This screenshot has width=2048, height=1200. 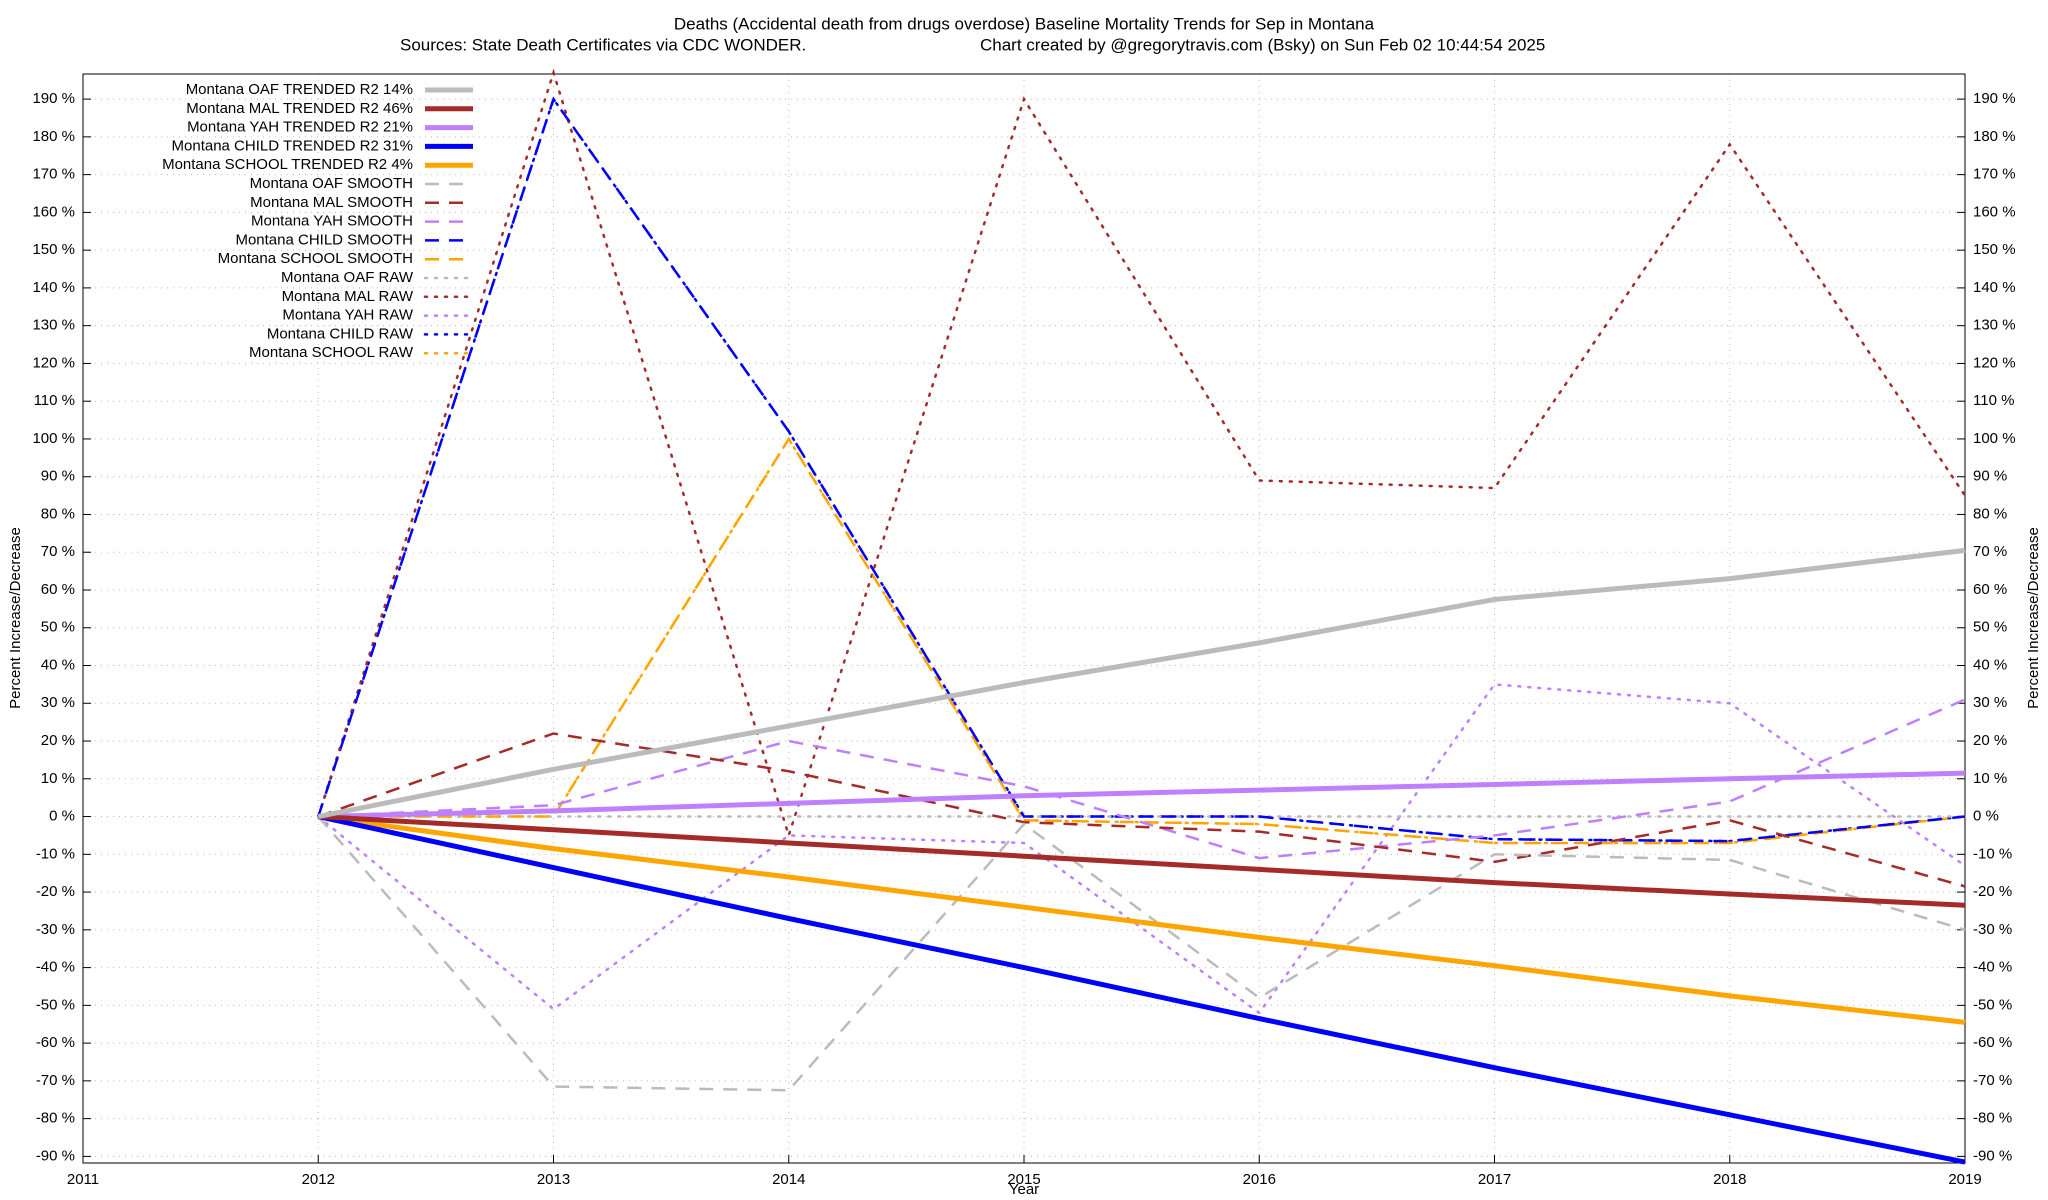 What do you see at coordinates (55, 853) in the screenshot?
I see `y-tick-label: -10 %` at bounding box center [55, 853].